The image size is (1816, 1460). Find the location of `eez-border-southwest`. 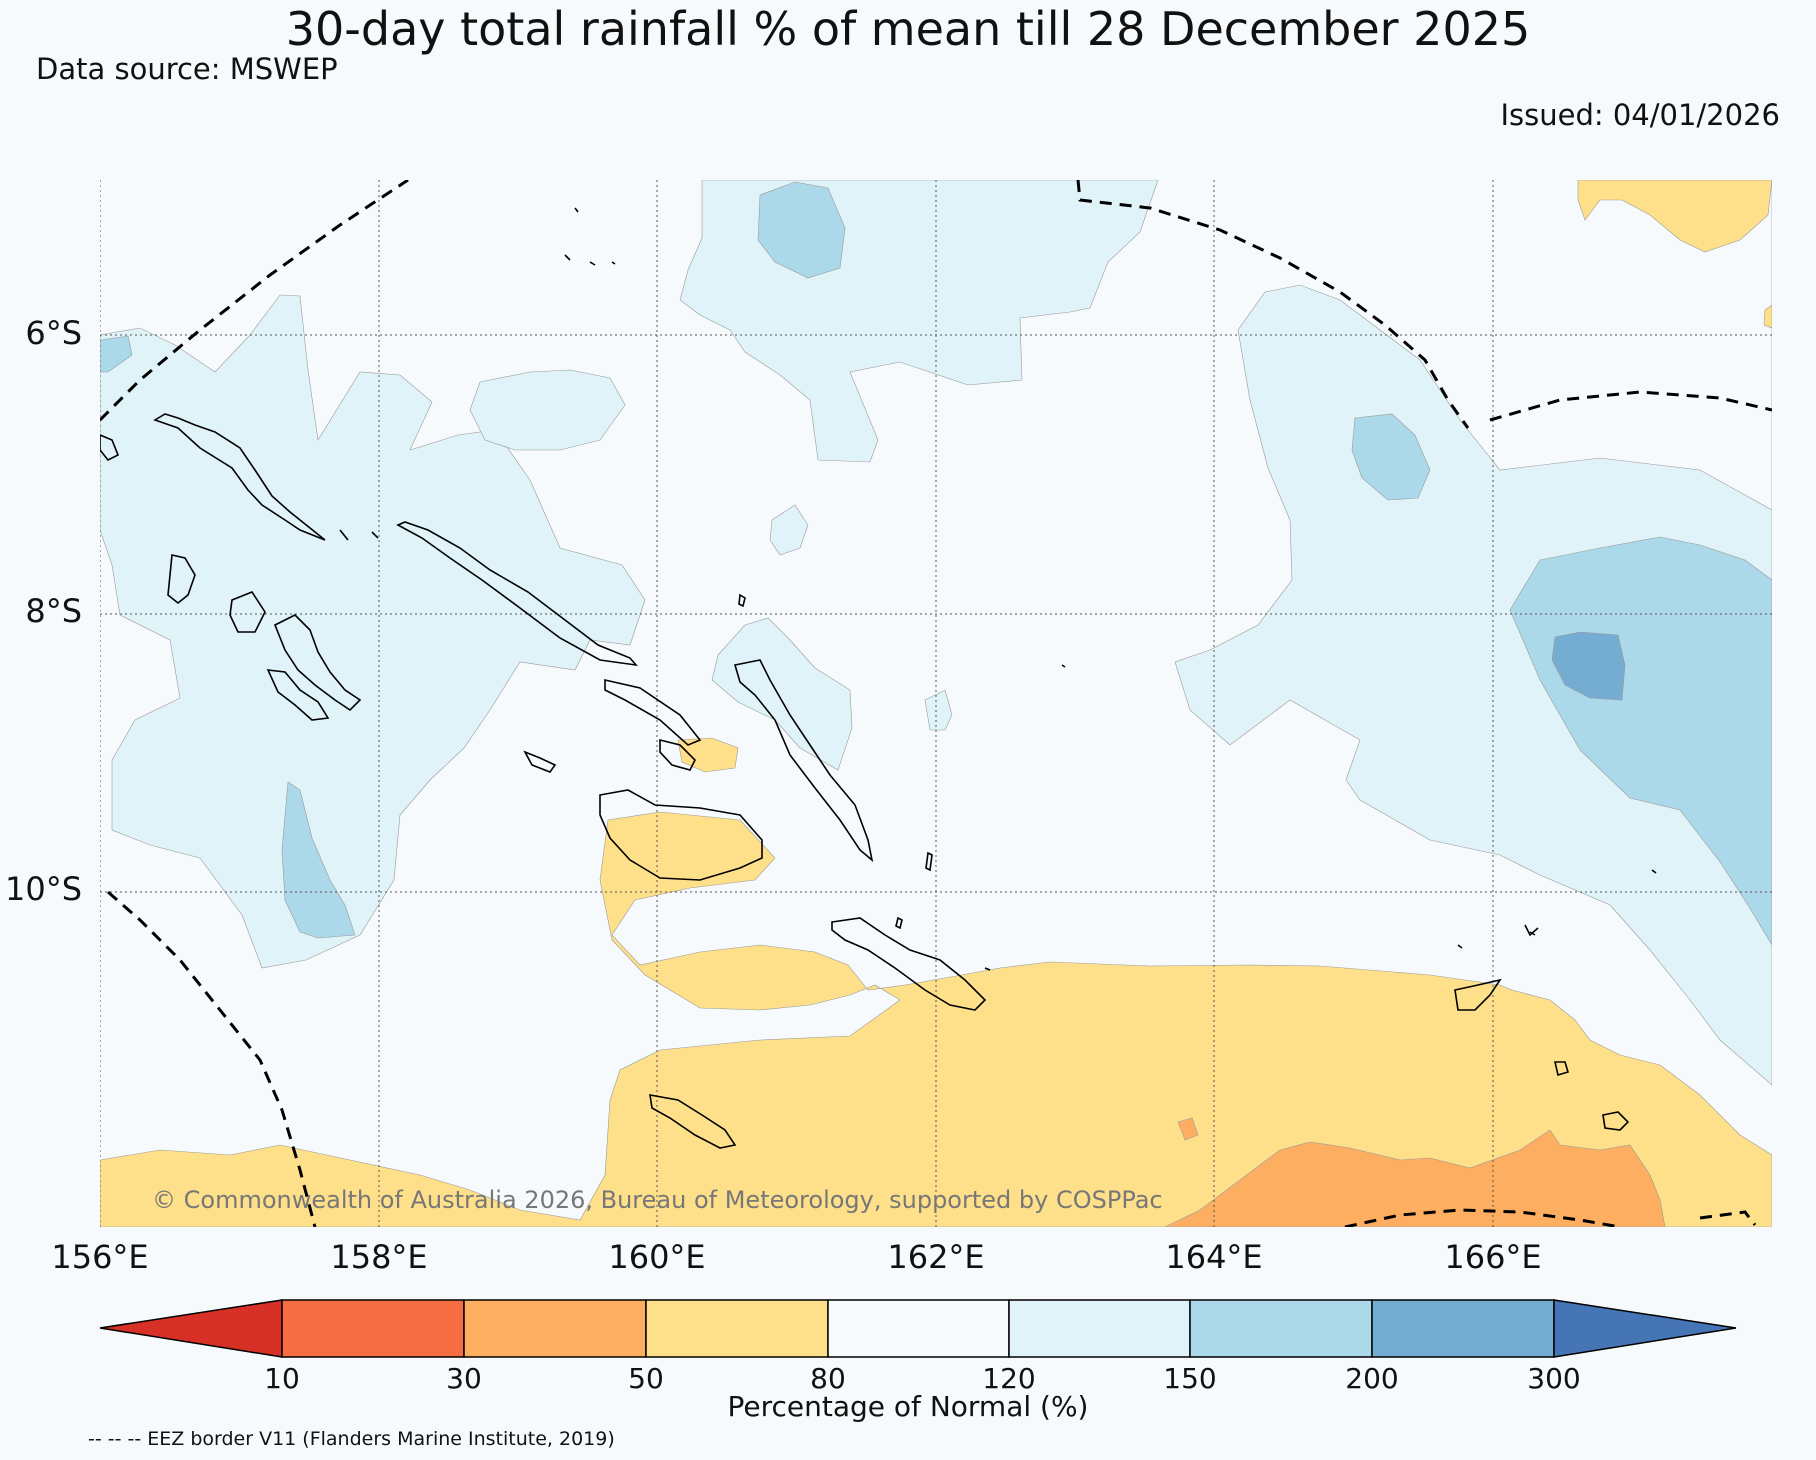

eez-border-southwest is located at coordinates (212, 1058).